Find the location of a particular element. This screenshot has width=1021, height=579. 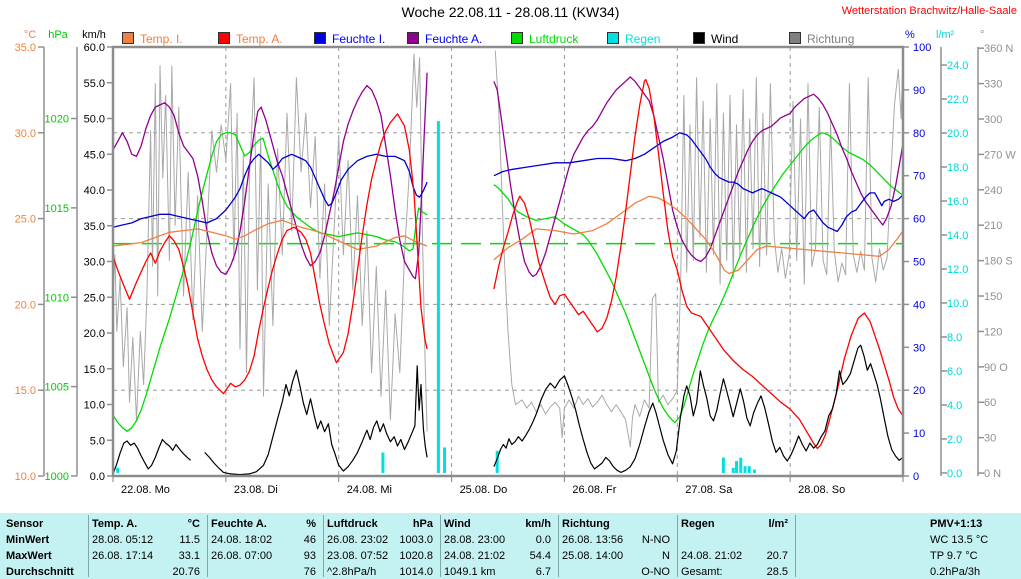

table-cell: Luftdruck is located at coordinates (352, 524).